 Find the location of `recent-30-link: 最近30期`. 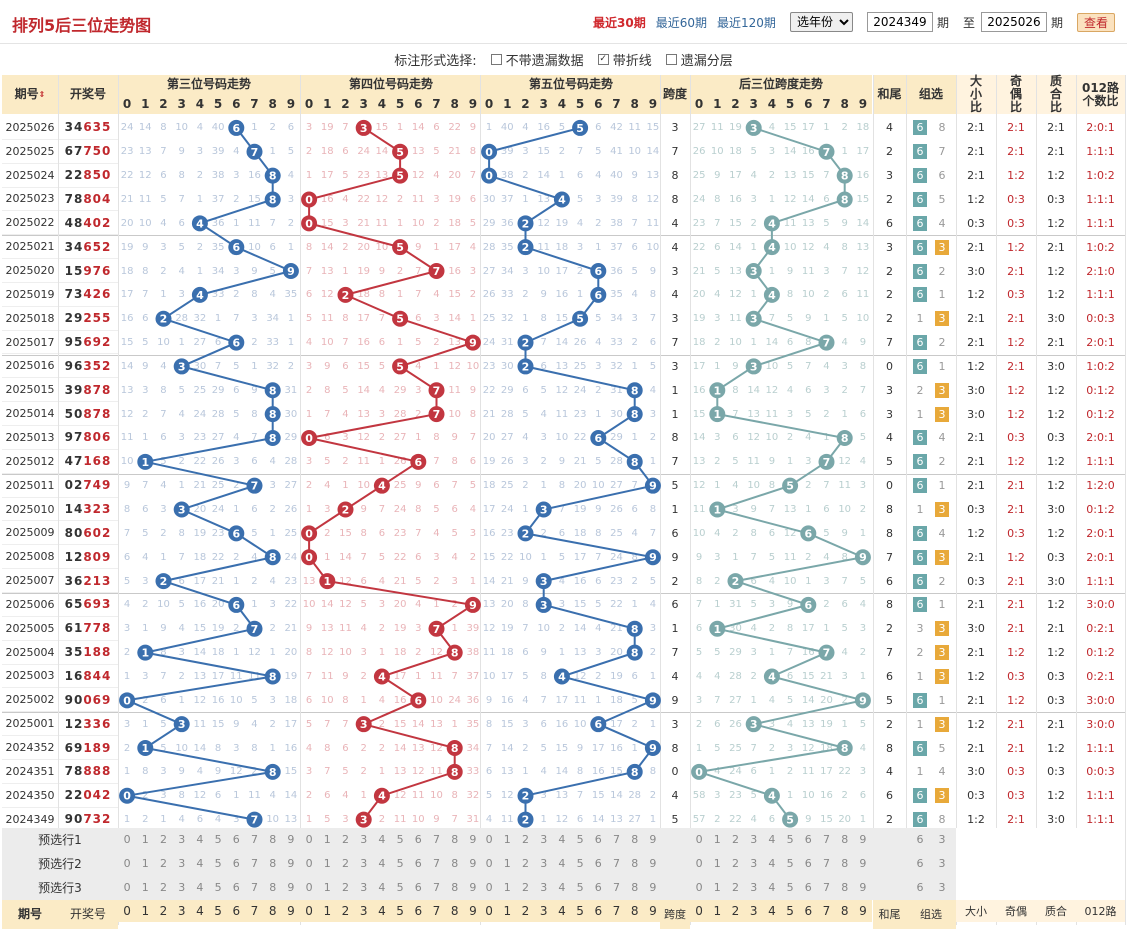

recent-30-link: 最近30期 is located at coordinates (619, 22).